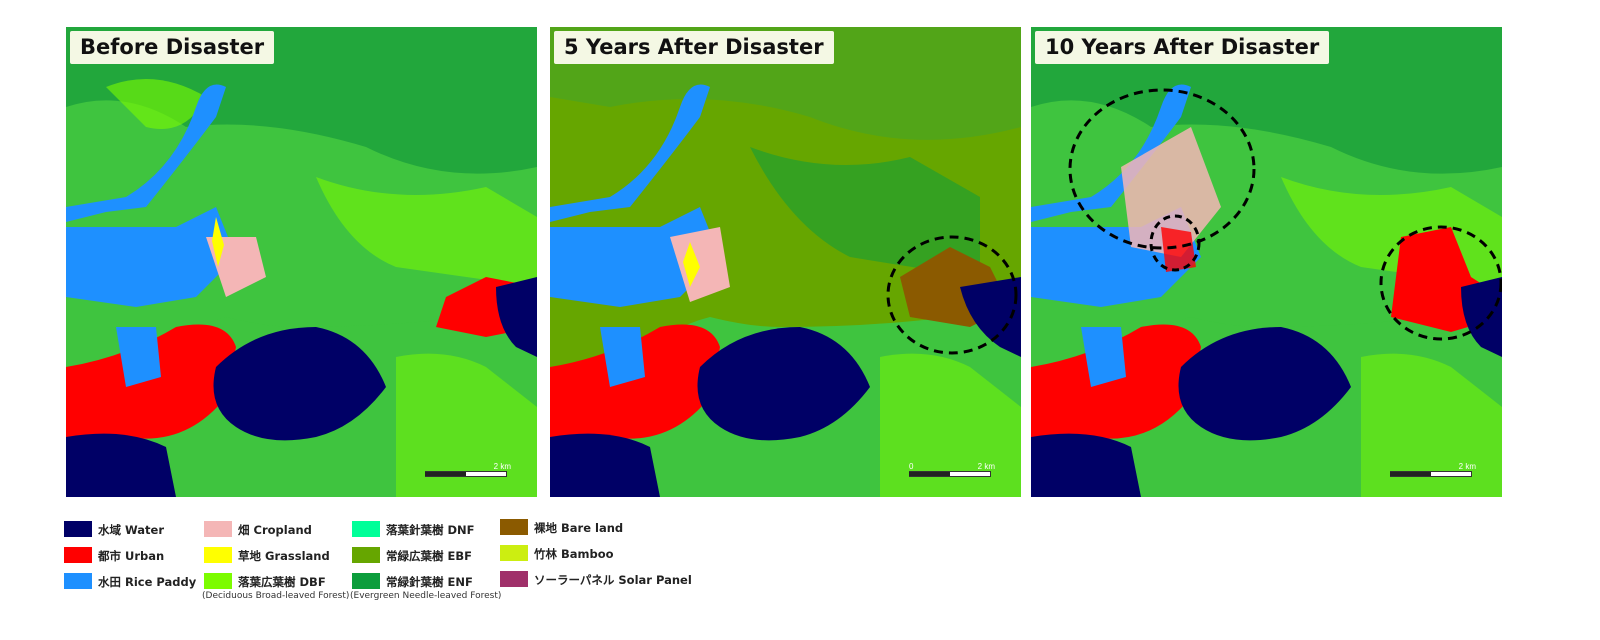 This screenshot has height=640, width=1600. Describe the element at coordinates (172, 47) in the screenshot. I see `panel-title: Before Disaster` at that location.